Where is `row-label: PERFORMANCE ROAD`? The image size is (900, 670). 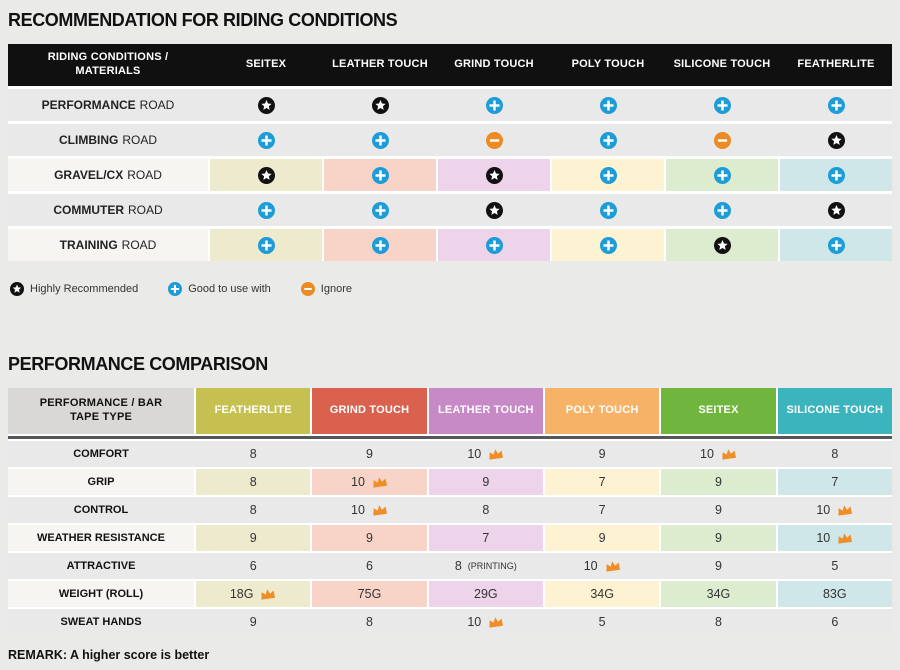 row-label: PERFORMANCE ROAD is located at coordinates (108, 105).